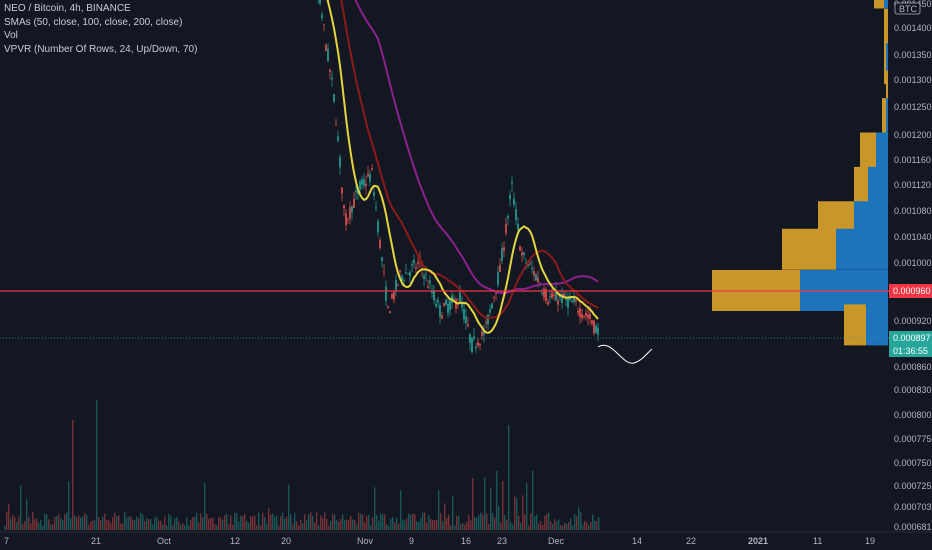  What do you see at coordinates (466, 540) in the screenshot?
I see `time-axis: 7 21 Oct 12 20 Nov 9 16 23 Dec 14 22 2021 11 19` at bounding box center [466, 540].